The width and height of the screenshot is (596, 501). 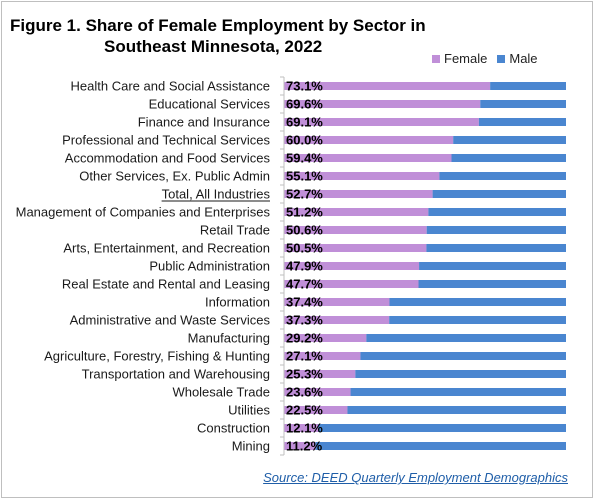 I want to click on legend-swatch-male, so click(x=501, y=58).